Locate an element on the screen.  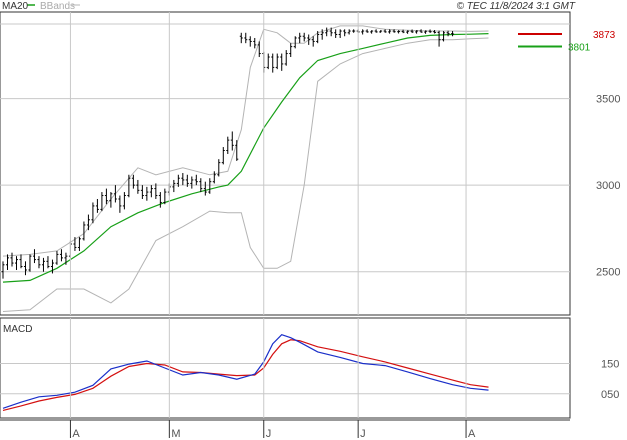
ma20-value-label: 3801 is located at coordinates (579, 47).